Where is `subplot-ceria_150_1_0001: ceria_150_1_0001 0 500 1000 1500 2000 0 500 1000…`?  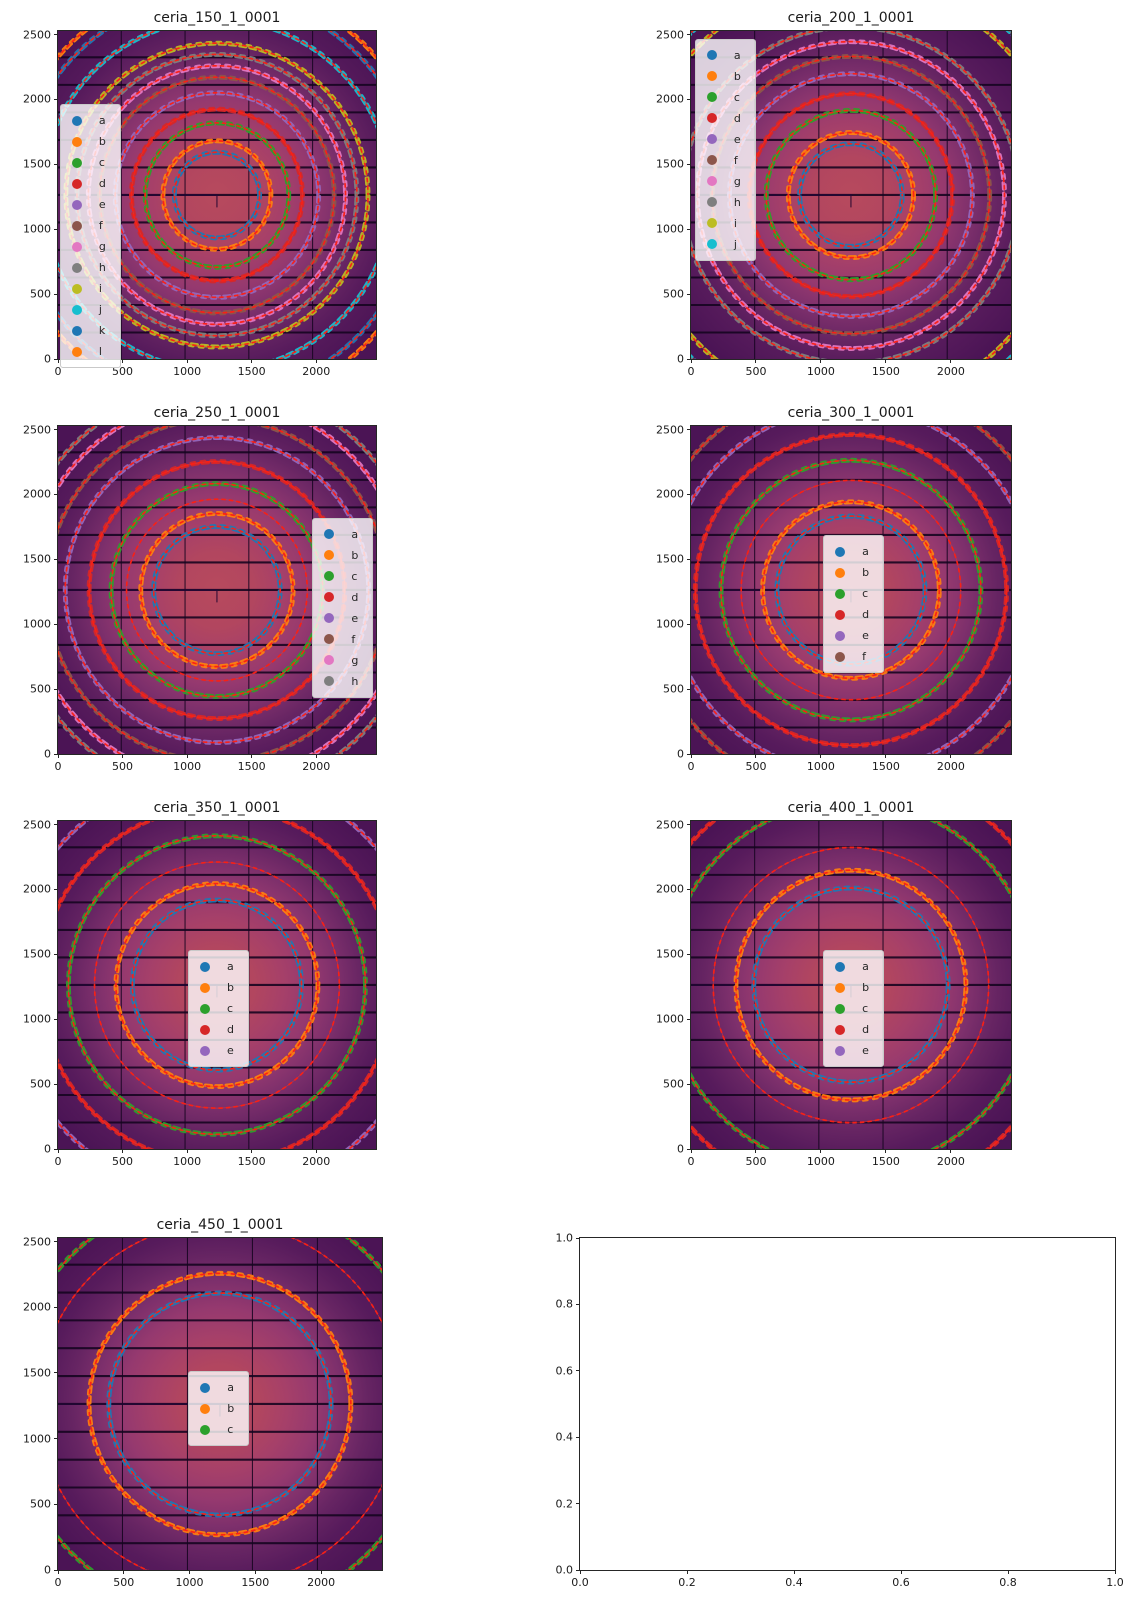 subplot-ceria_150_1_0001: ceria_150_1_0001 0 500 1000 1500 2000 0 500 1000… is located at coordinates (200, 194).